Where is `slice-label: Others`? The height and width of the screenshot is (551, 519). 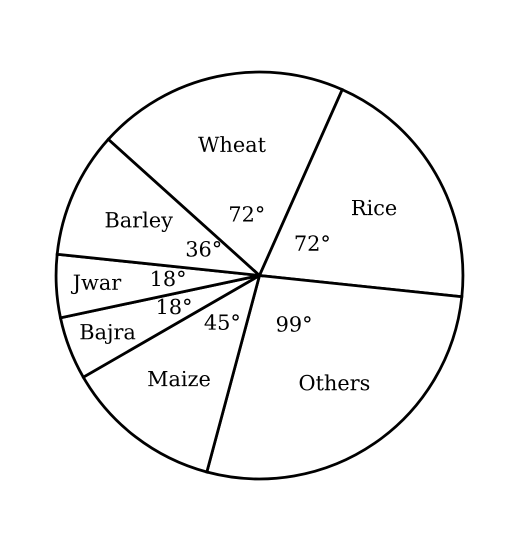
slice-label: Others is located at coordinates (335, 382).